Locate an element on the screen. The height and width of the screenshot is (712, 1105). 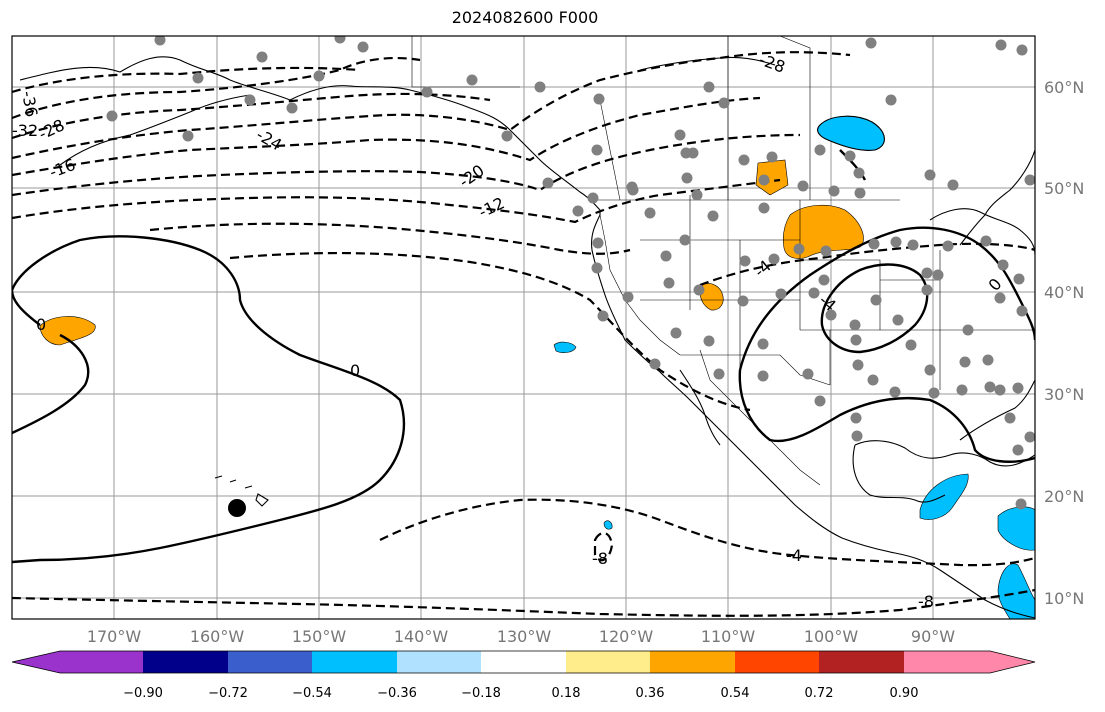
colorbar-tick-label: 0.18 is located at coordinates (566, 693).